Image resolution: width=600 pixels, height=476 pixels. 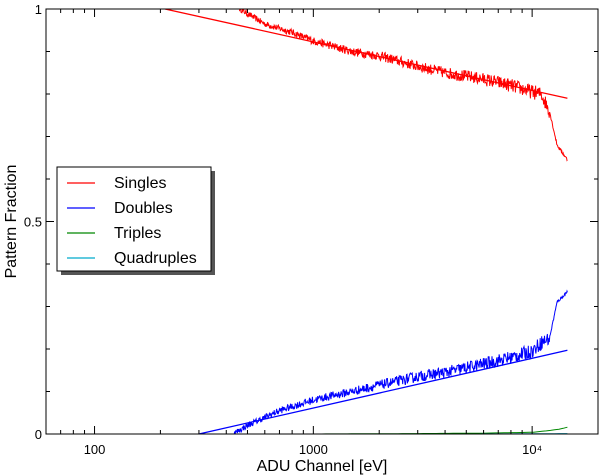 I want to click on legend-label-quadruples: Quadruples, so click(x=155, y=258).